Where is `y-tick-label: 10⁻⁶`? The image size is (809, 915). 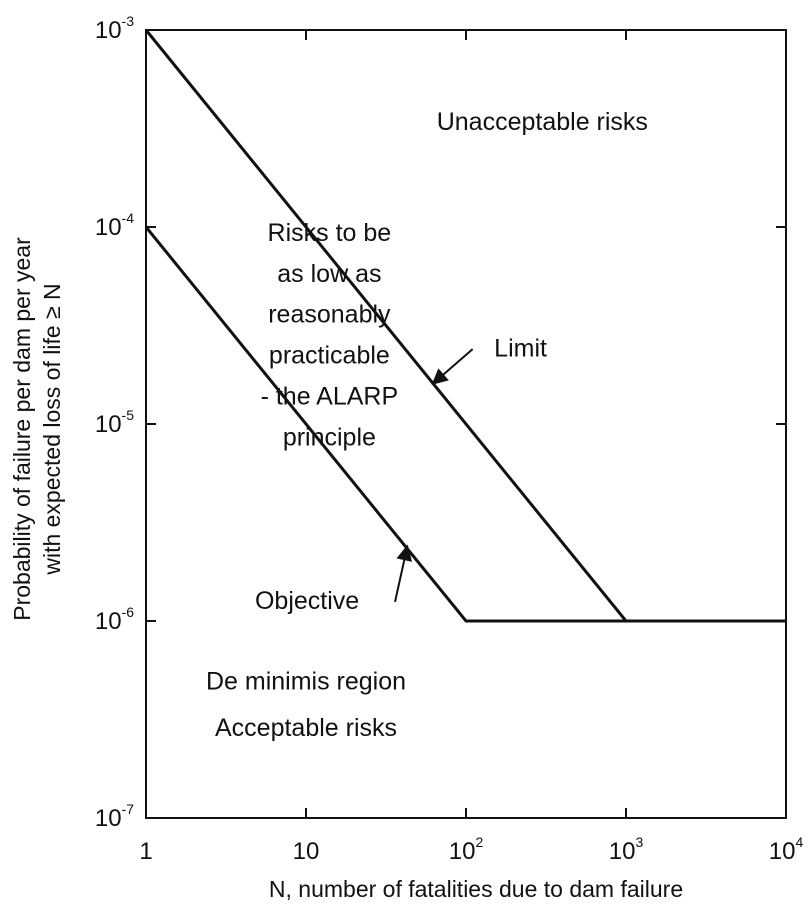
y-tick-label: 10⁻⁶ is located at coordinates (114, 619).